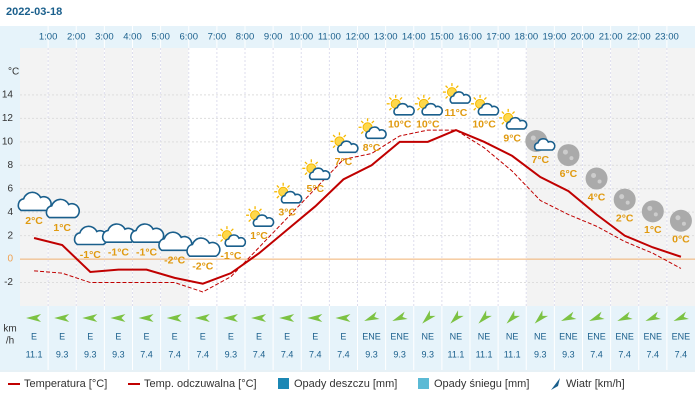  What do you see at coordinates (347, 37) in the screenshot?
I see `hour-header` at bounding box center [347, 37].